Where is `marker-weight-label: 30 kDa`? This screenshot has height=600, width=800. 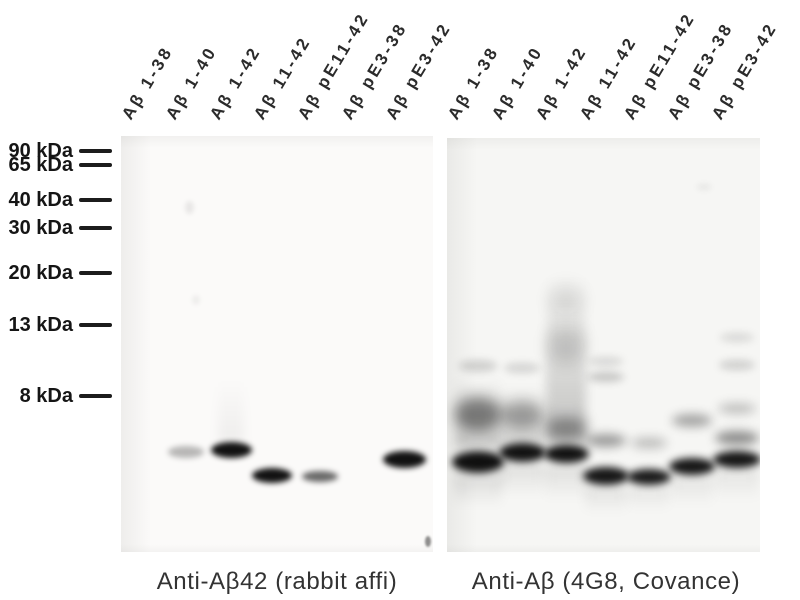 marker-weight-label: 30 kDa is located at coordinates (41, 228).